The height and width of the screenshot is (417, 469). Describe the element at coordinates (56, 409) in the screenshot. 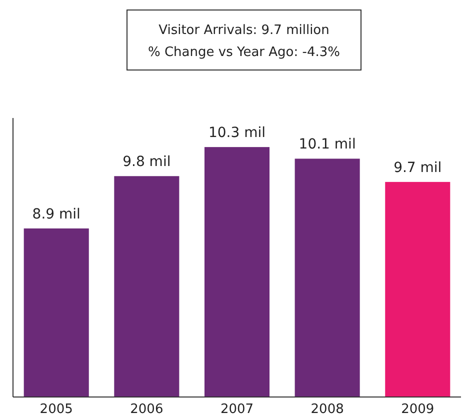

I see `x-tick-label: 2005` at that location.